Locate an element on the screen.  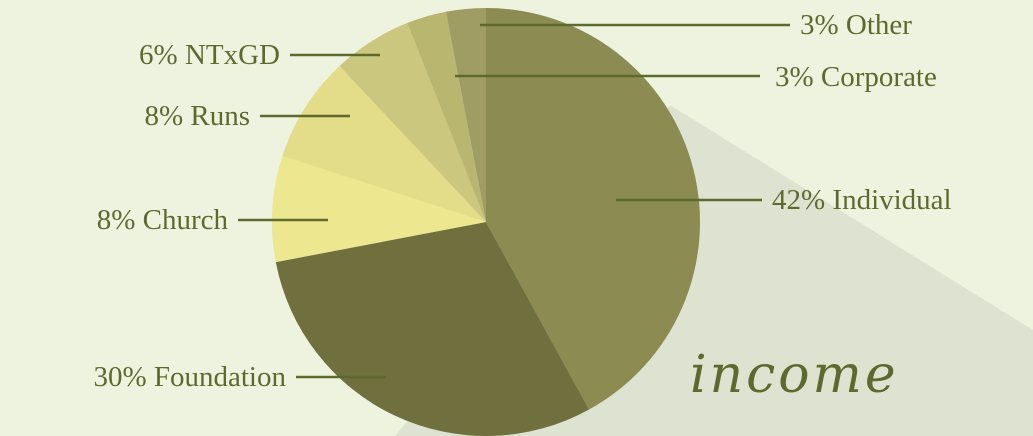
slice-label: 3% Corporate is located at coordinates (856, 77).